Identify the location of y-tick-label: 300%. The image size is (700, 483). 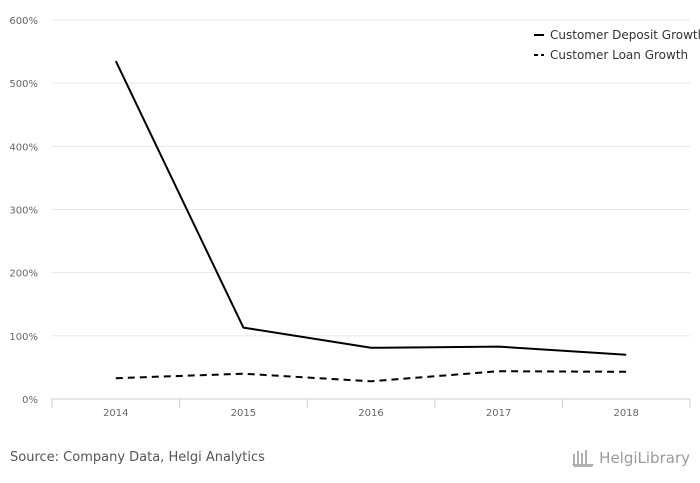
(23, 211).